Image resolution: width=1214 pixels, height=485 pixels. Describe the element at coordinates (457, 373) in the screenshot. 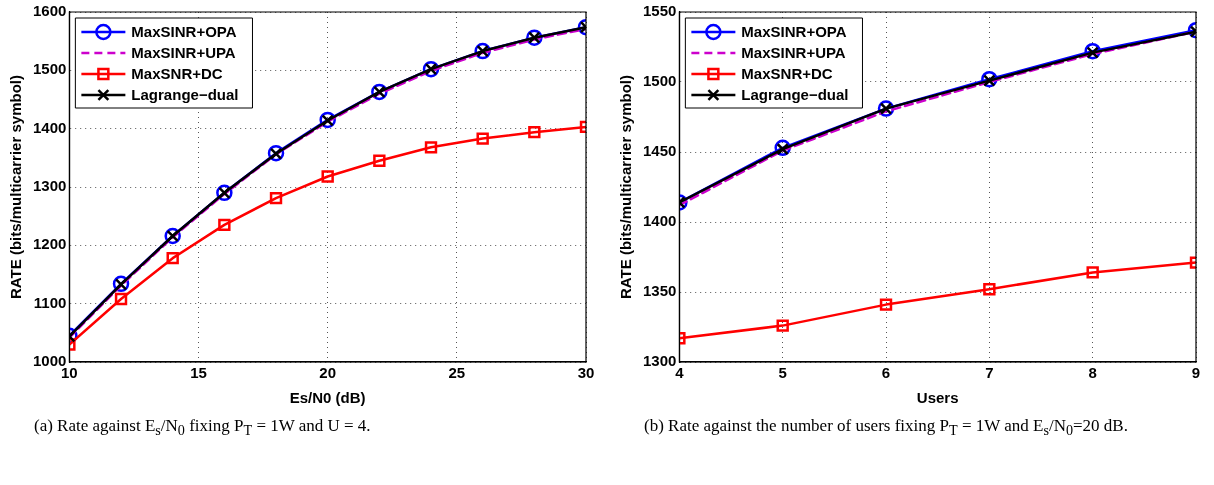

I see `x-tick-label: 25` at that location.